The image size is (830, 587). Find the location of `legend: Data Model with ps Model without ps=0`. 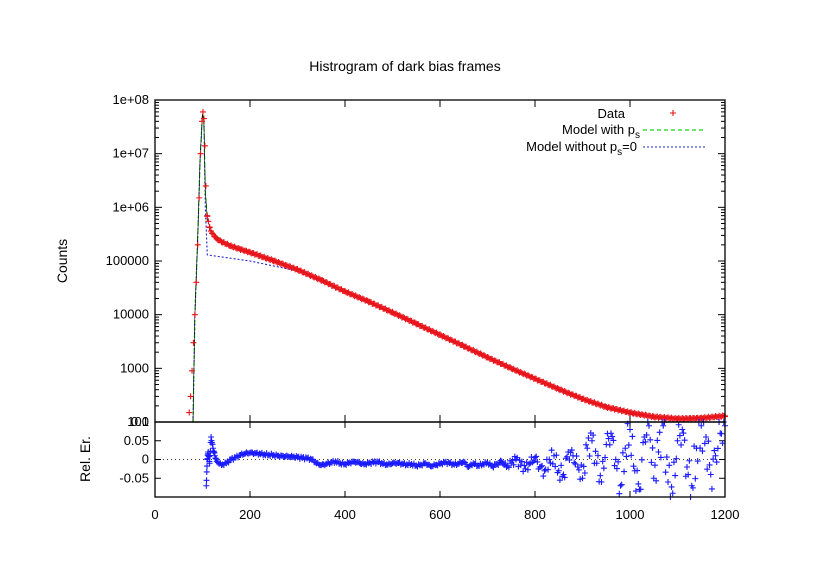

legend: Data Model with ps Model without ps=0 is located at coordinates (615, 132).